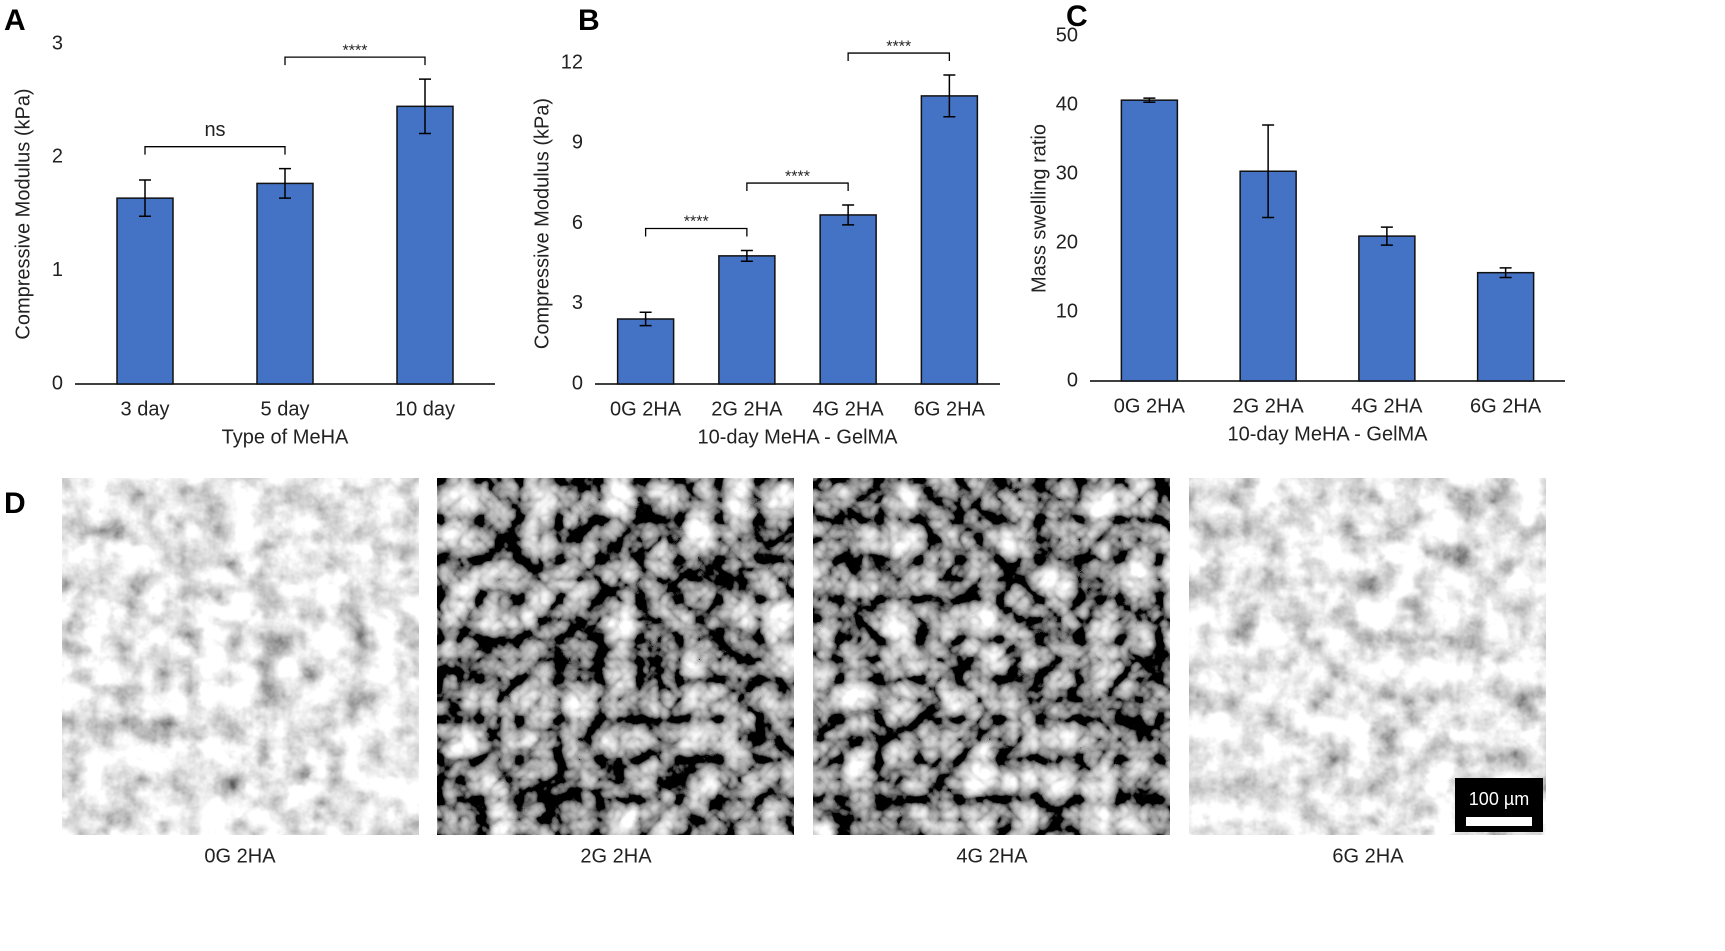 This screenshot has height=951, width=1725. Describe the element at coordinates (577, 143) in the screenshot. I see `y-tick-label: 9` at that location.